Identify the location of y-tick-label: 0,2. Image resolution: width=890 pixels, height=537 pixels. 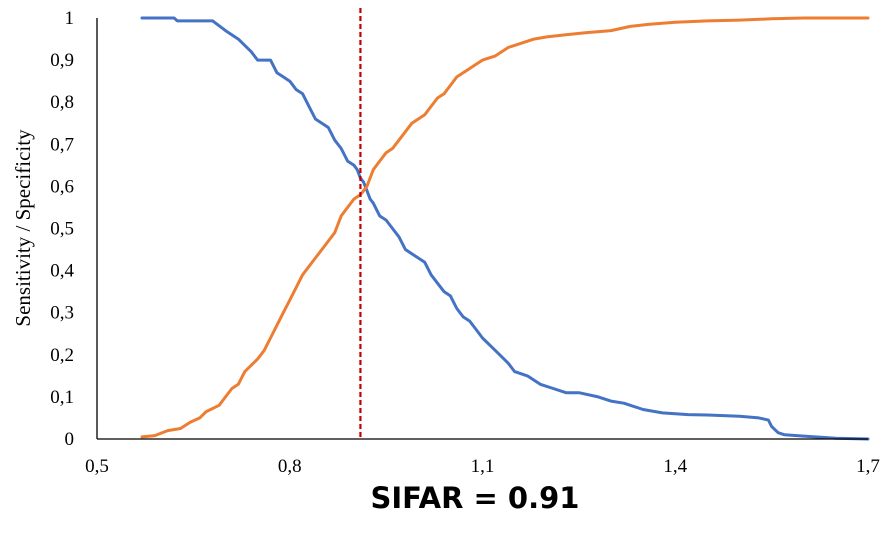
(62, 355).